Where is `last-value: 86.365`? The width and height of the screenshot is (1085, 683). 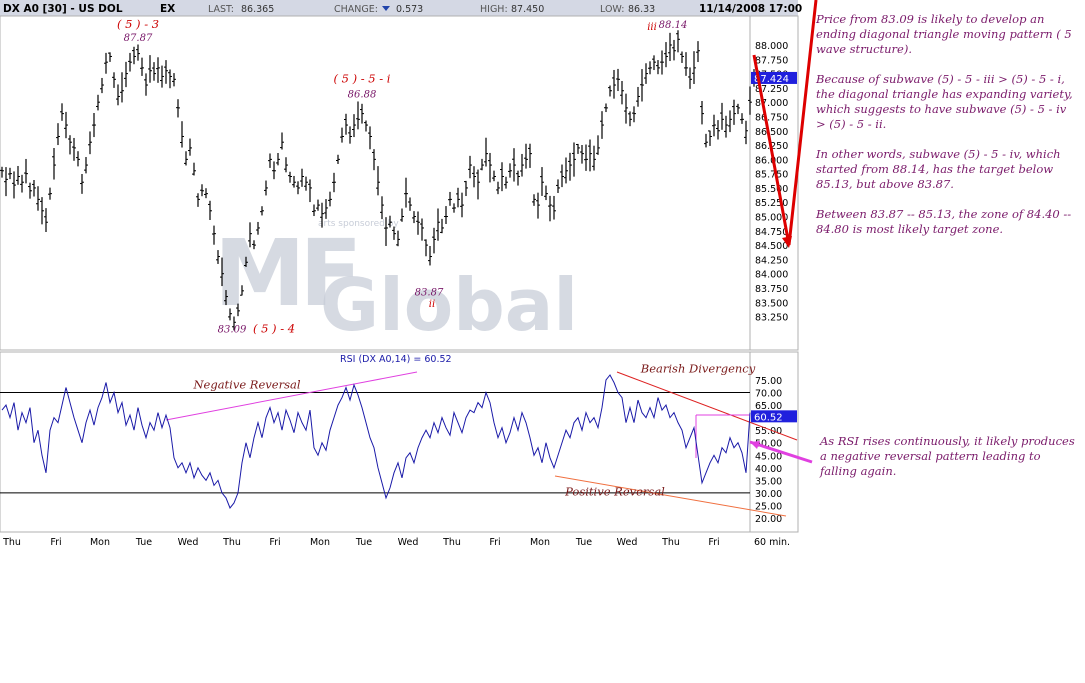 last-value: 86.365 is located at coordinates (257, 9).